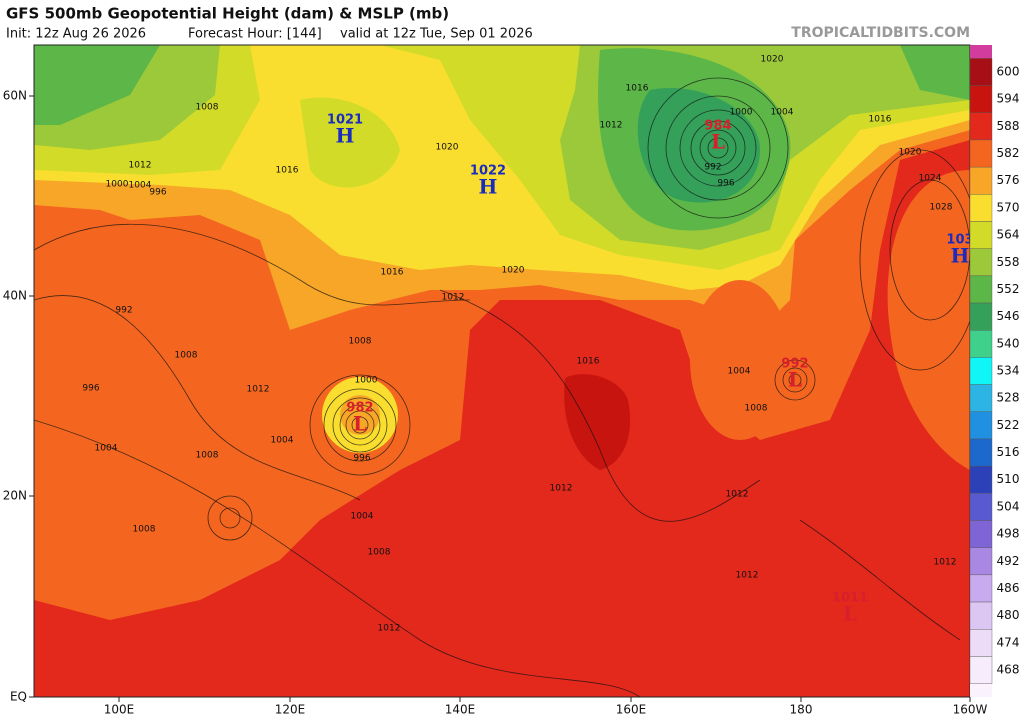 This screenshot has height=721, width=1024. What do you see at coordinates (15, 96) in the screenshot?
I see `lat-label: 60N` at bounding box center [15, 96].